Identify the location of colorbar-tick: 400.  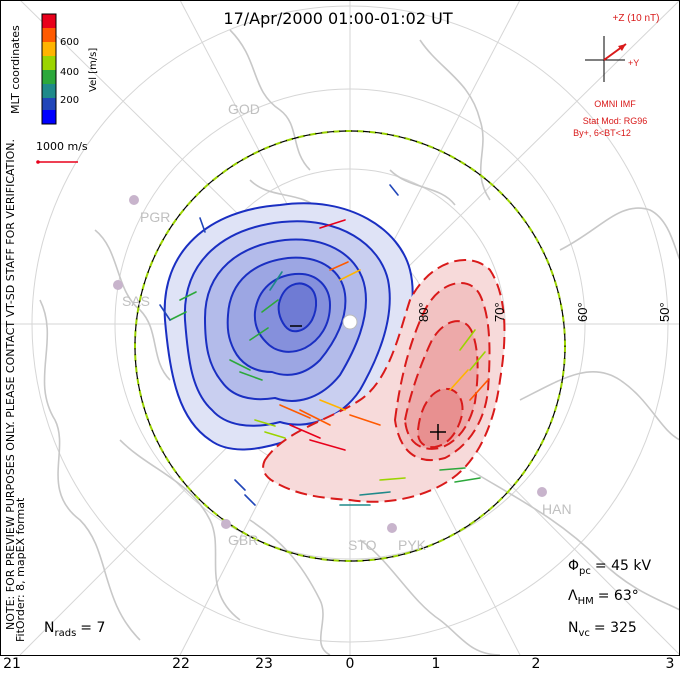
(69, 72).